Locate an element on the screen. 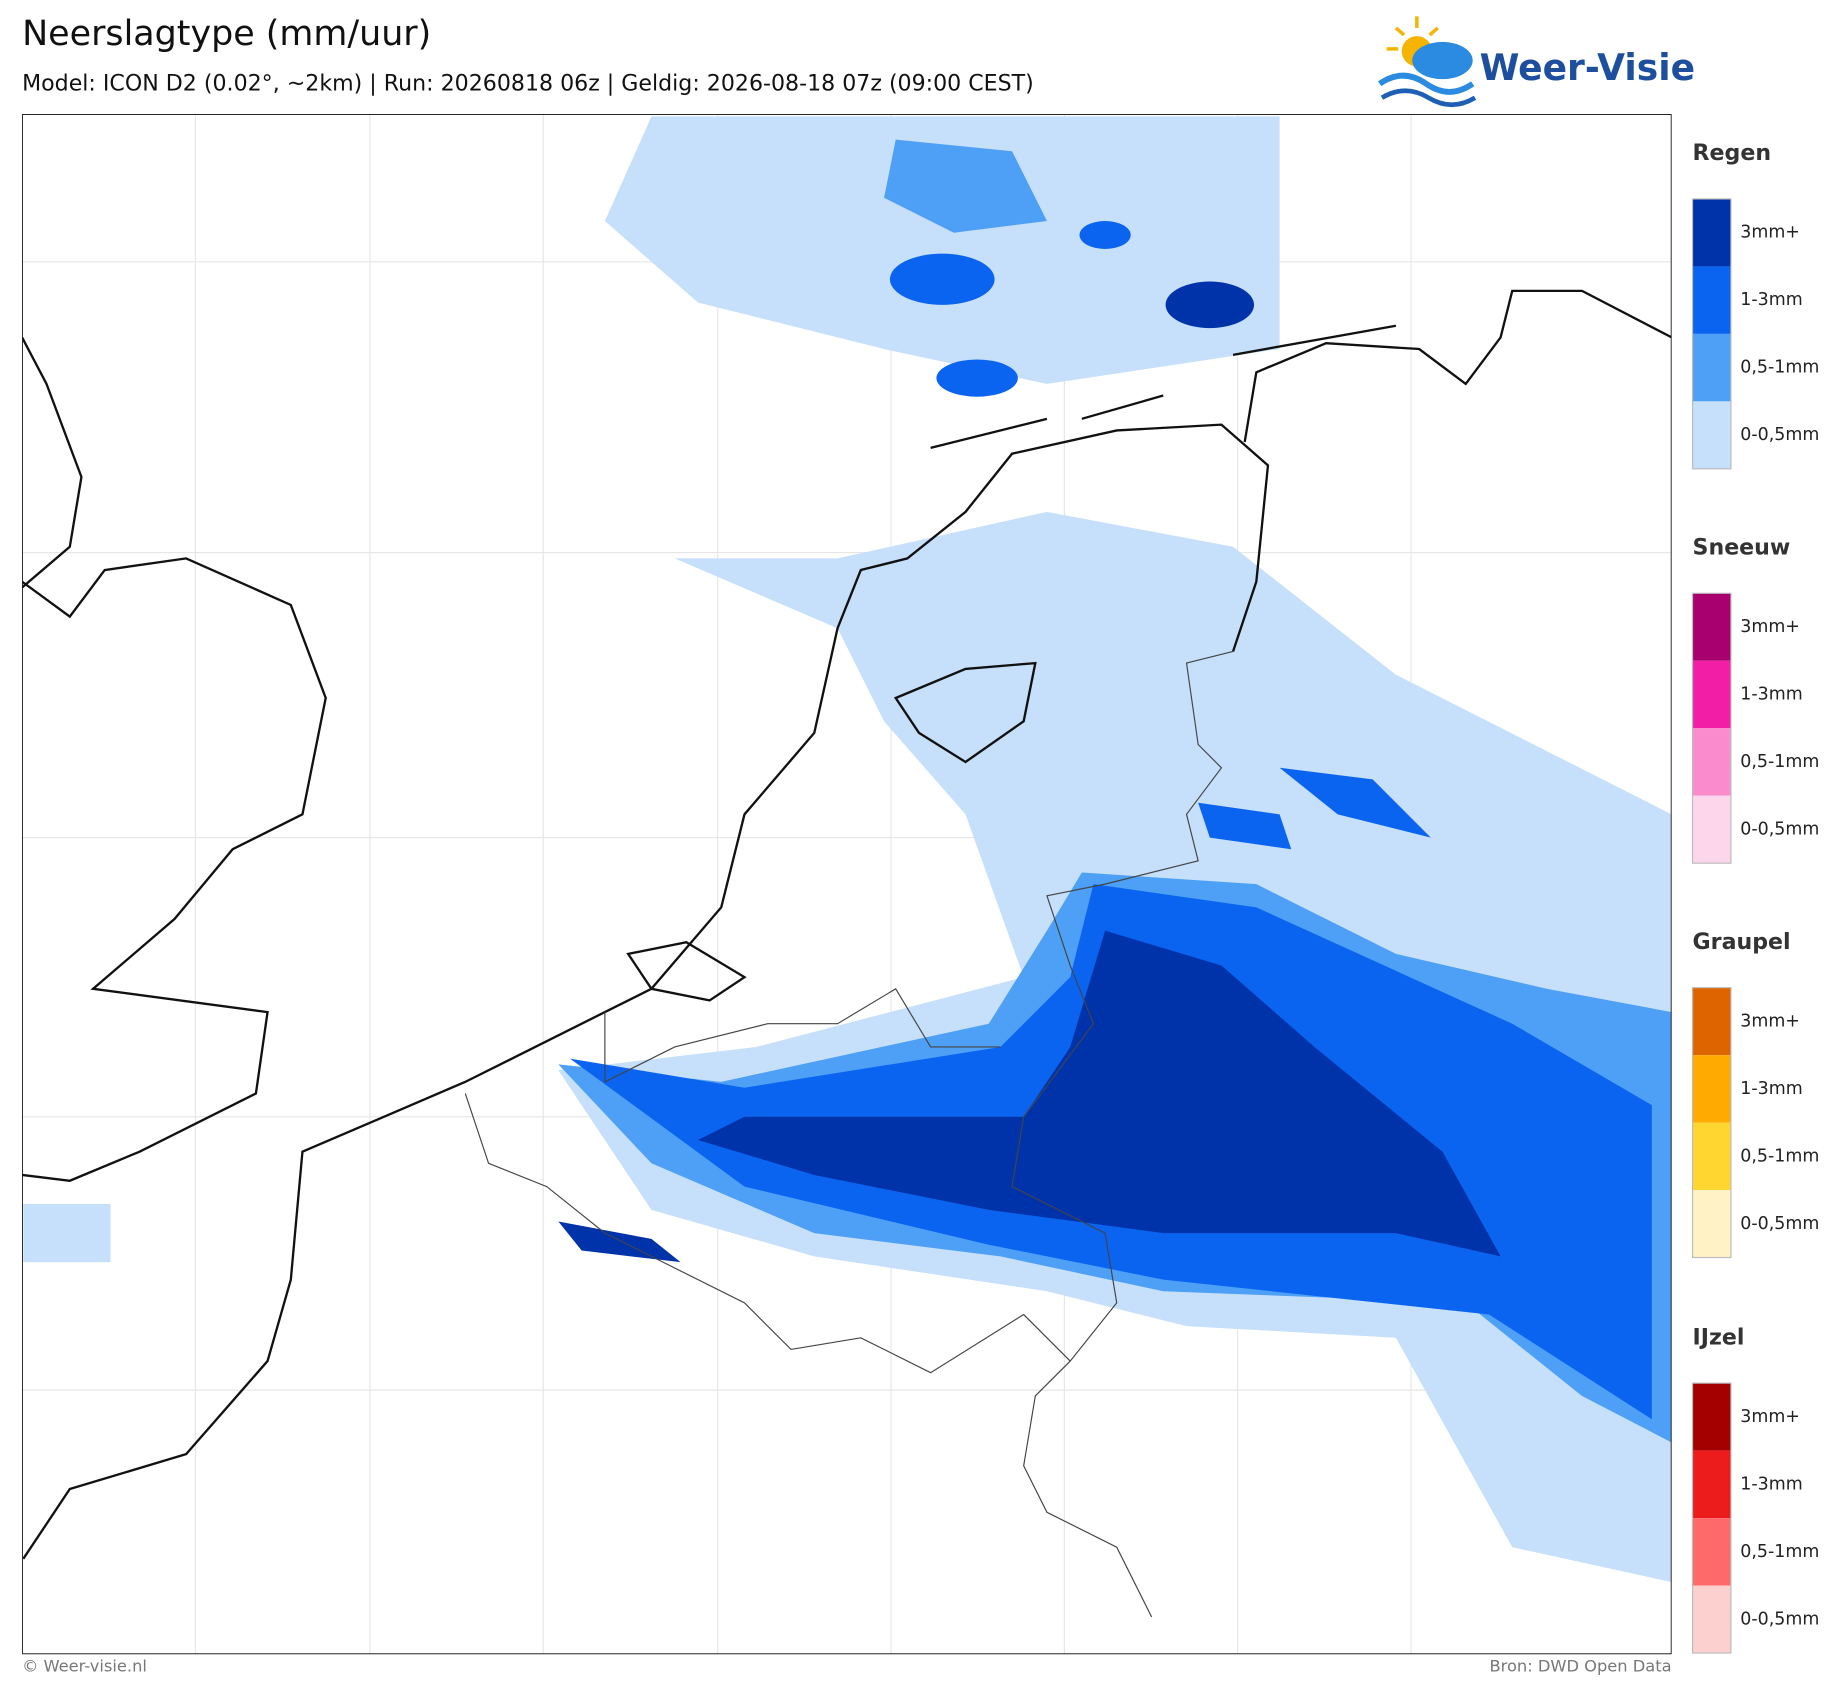  logo: Weer-Visie is located at coordinates (1536, 62).